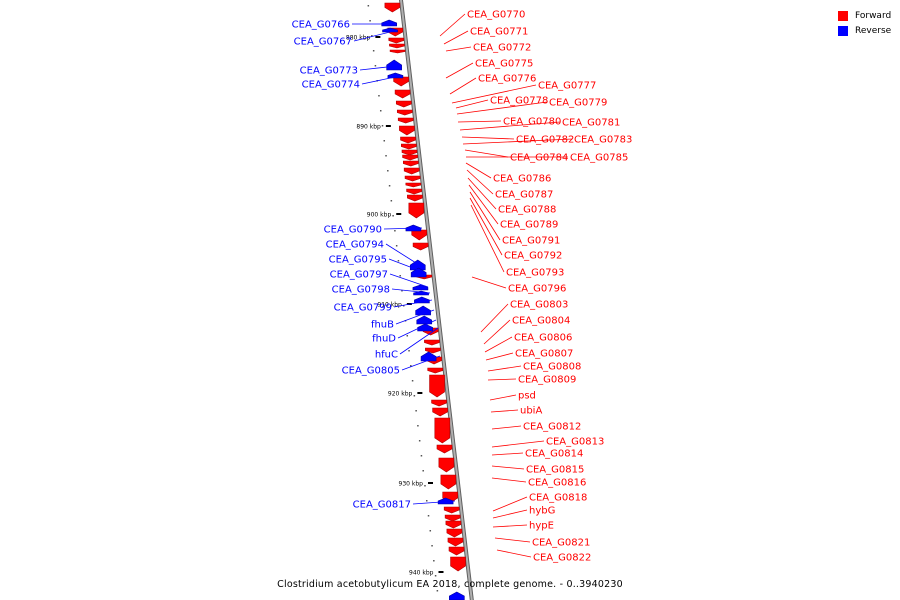  Describe the element at coordinates (531, 241) in the screenshot. I see `forward-gene-label: CEA_G0791` at that location.